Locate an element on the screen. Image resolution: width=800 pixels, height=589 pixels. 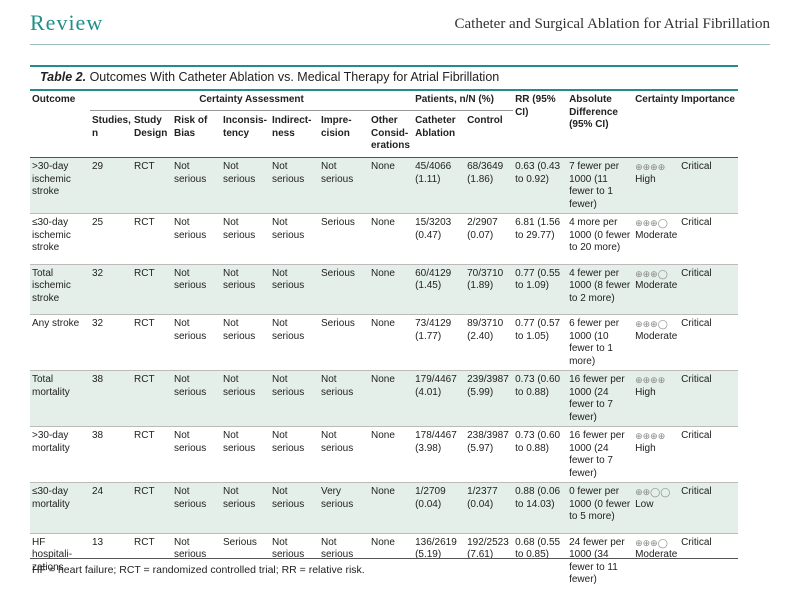
cell-absolute: 0 fewer per 1000 (0 fewer to 5 more) is located at coordinates (600, 504).